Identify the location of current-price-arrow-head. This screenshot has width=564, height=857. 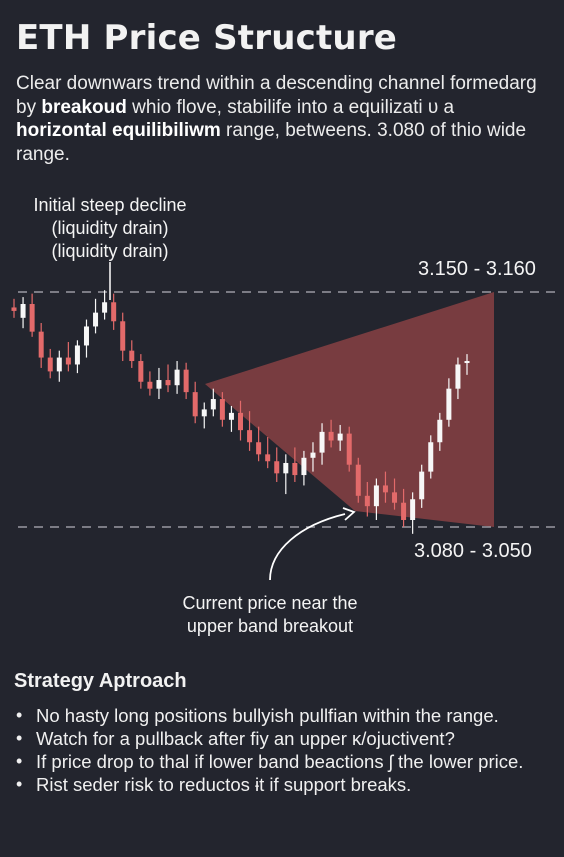
(349, 514).